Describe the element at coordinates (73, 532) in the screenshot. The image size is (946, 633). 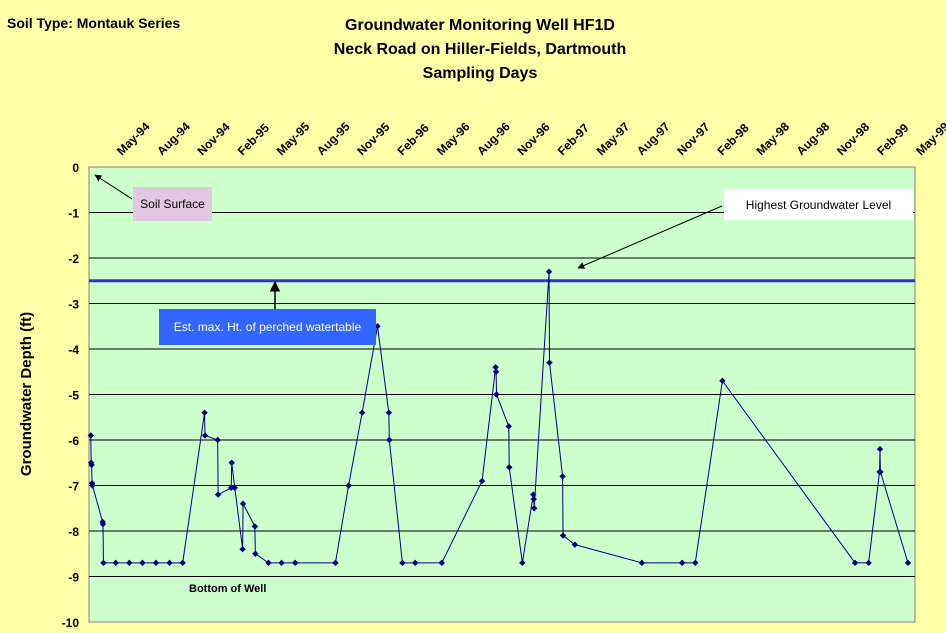
I see `y-tick-label: -8` at that location.